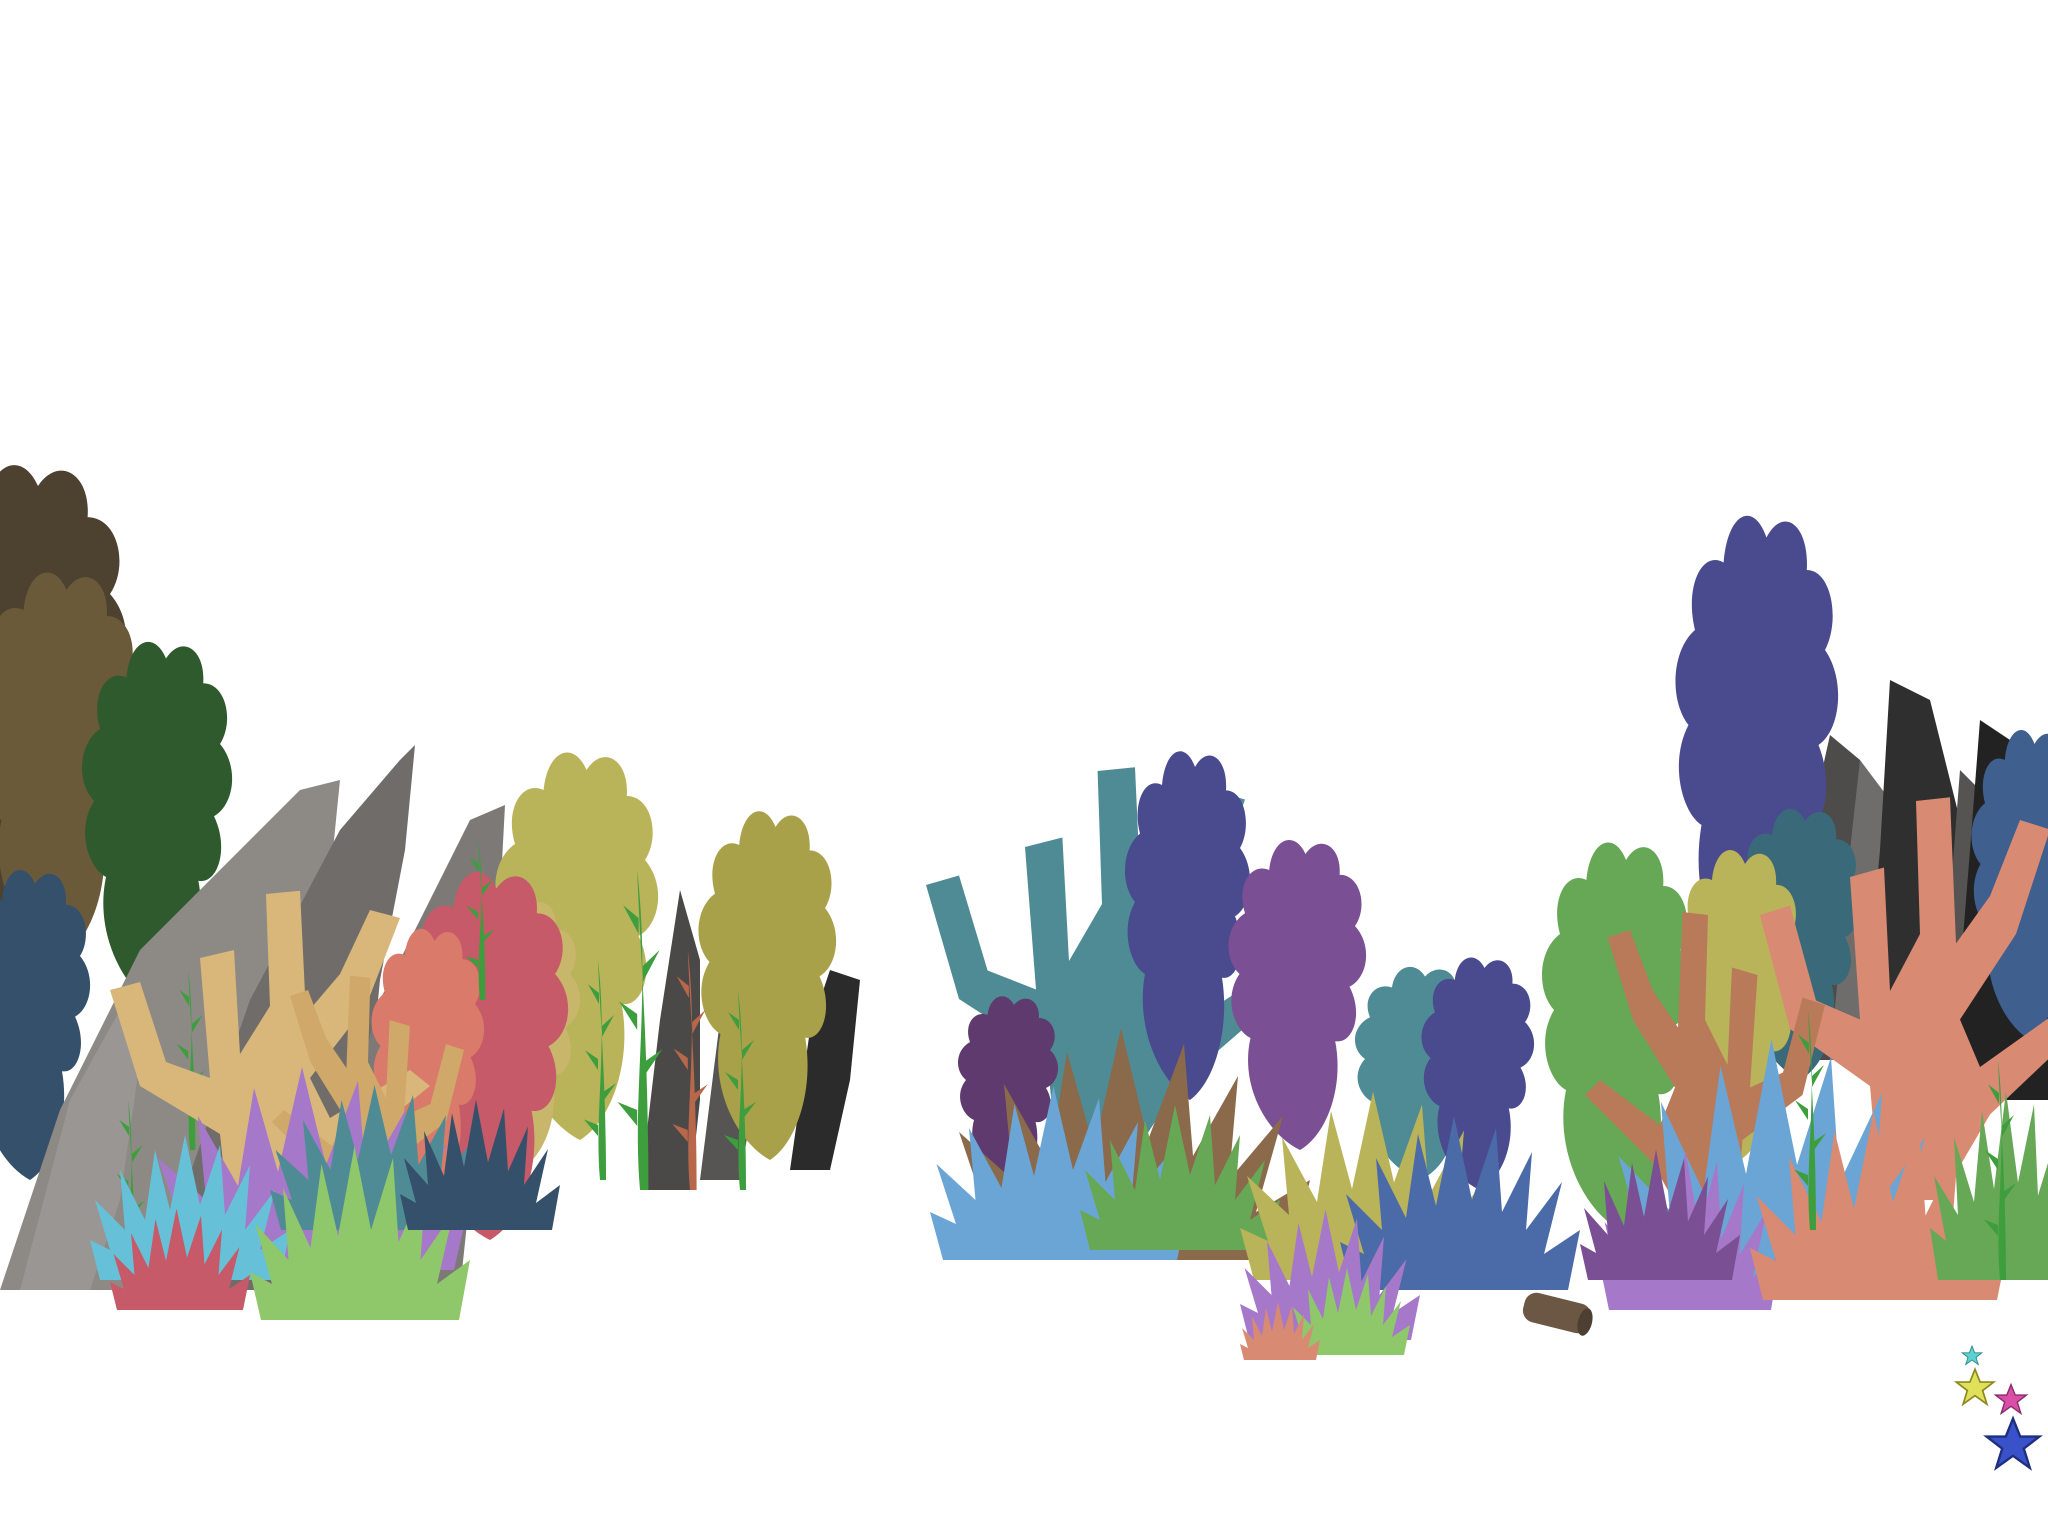 Image resolution: width=2048 pixels, height=1536 pixels. Describe the element at coordinates (1557, 1314) in the screenshot. I see `sunken-log` at that location.